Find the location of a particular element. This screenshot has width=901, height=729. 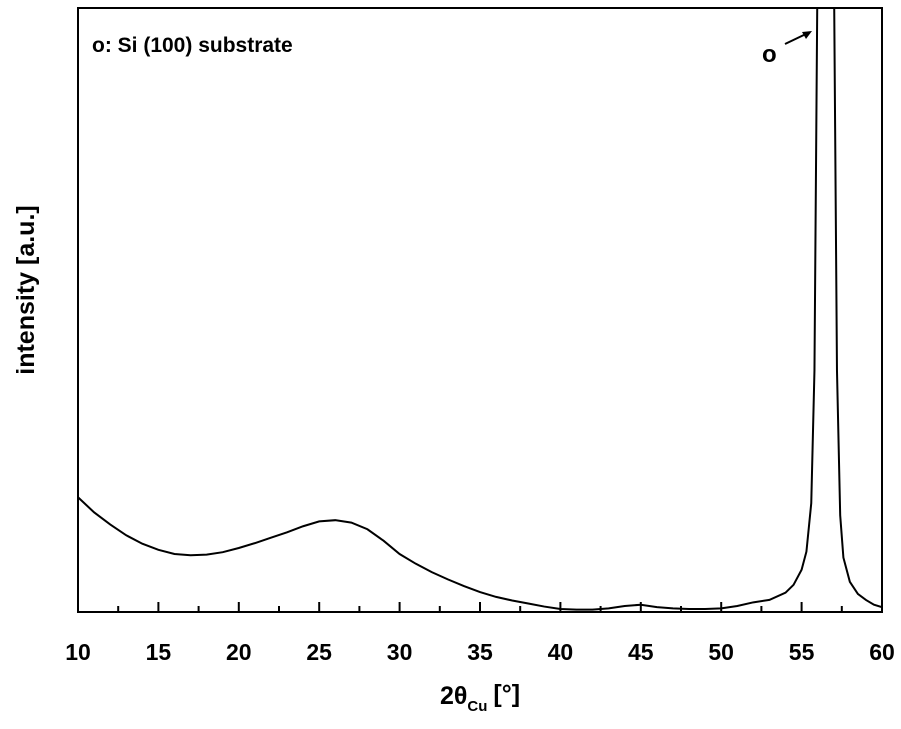

x-tick-label: 50 is located at coordinates (721, 652).